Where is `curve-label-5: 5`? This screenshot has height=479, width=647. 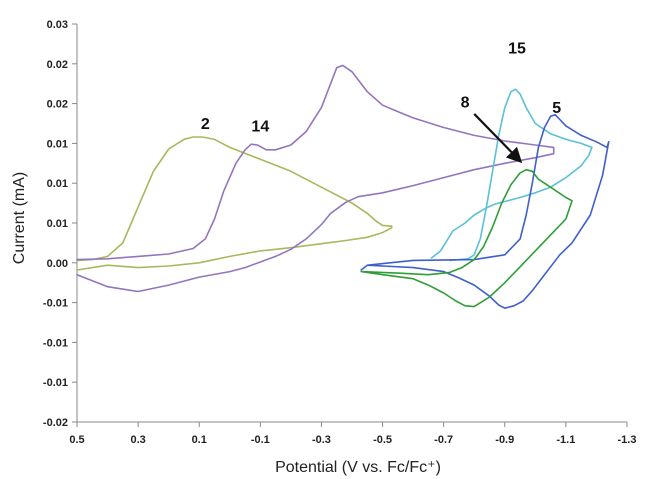 curve-label-5: 5 is located at coordinates (556, 108).